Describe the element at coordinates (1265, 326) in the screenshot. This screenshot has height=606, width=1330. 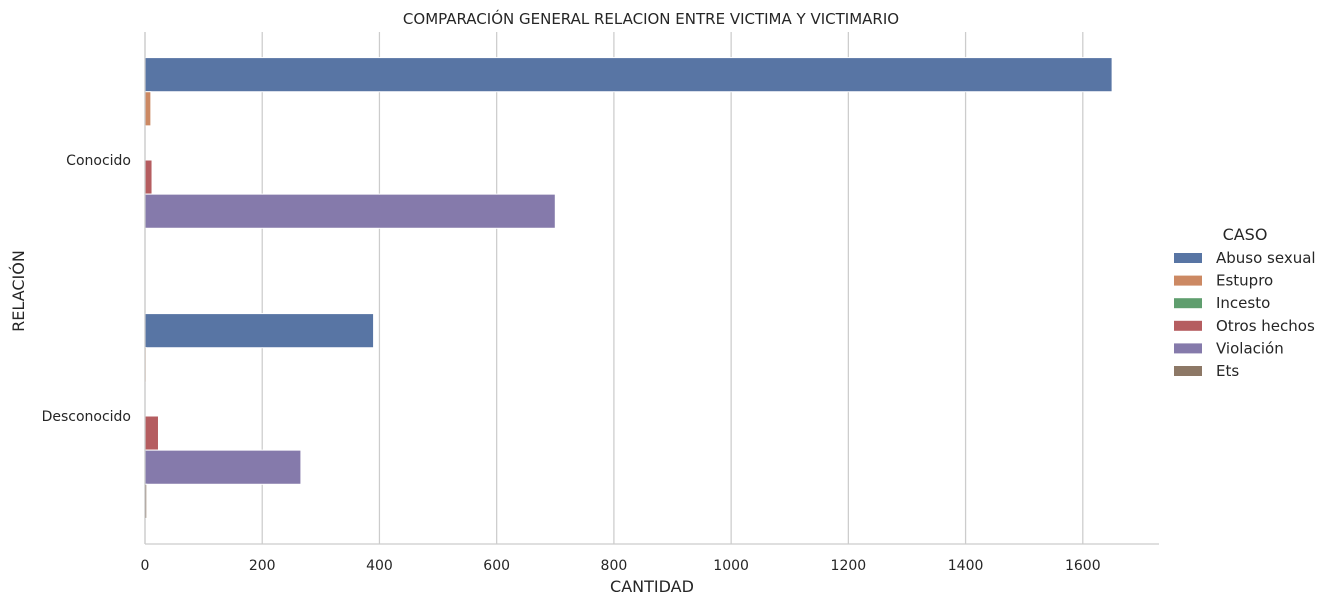
I see `legend-label: Otros hechos` at that location.